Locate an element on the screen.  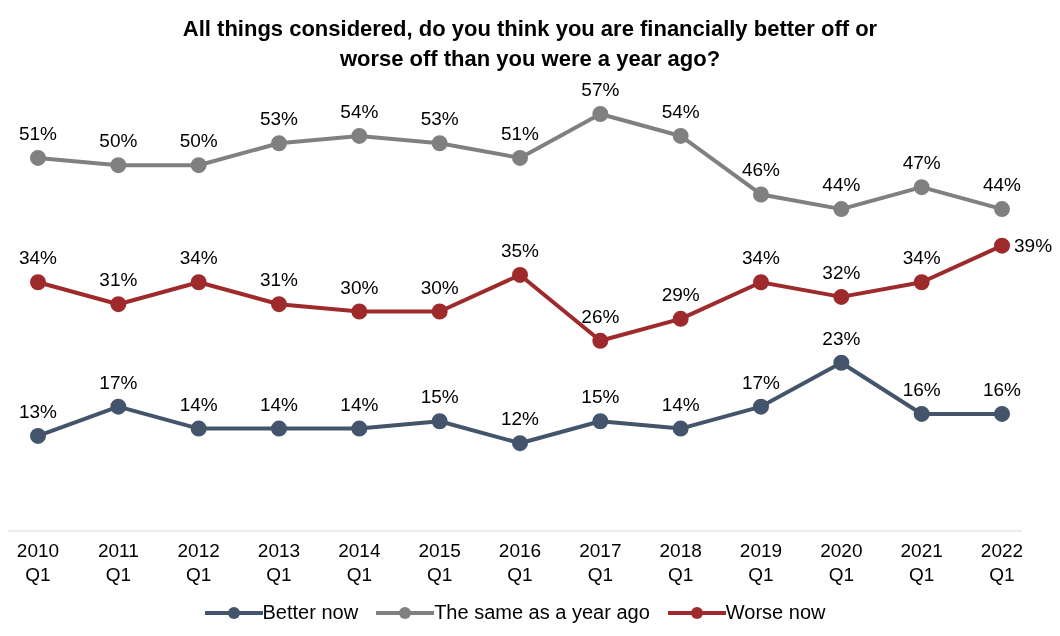
data-label: 57% is located at coordinates (600, 89).